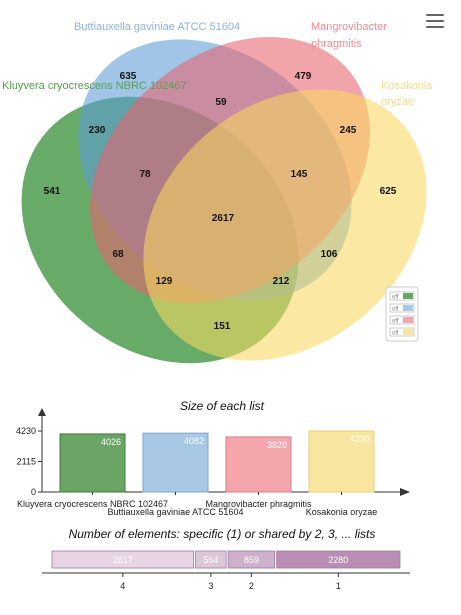 This screenshot has height=615, width=461. Describe the element at coordinates (42, 412) in the screenshot. I see `size-chart-y-arrow` at that location.